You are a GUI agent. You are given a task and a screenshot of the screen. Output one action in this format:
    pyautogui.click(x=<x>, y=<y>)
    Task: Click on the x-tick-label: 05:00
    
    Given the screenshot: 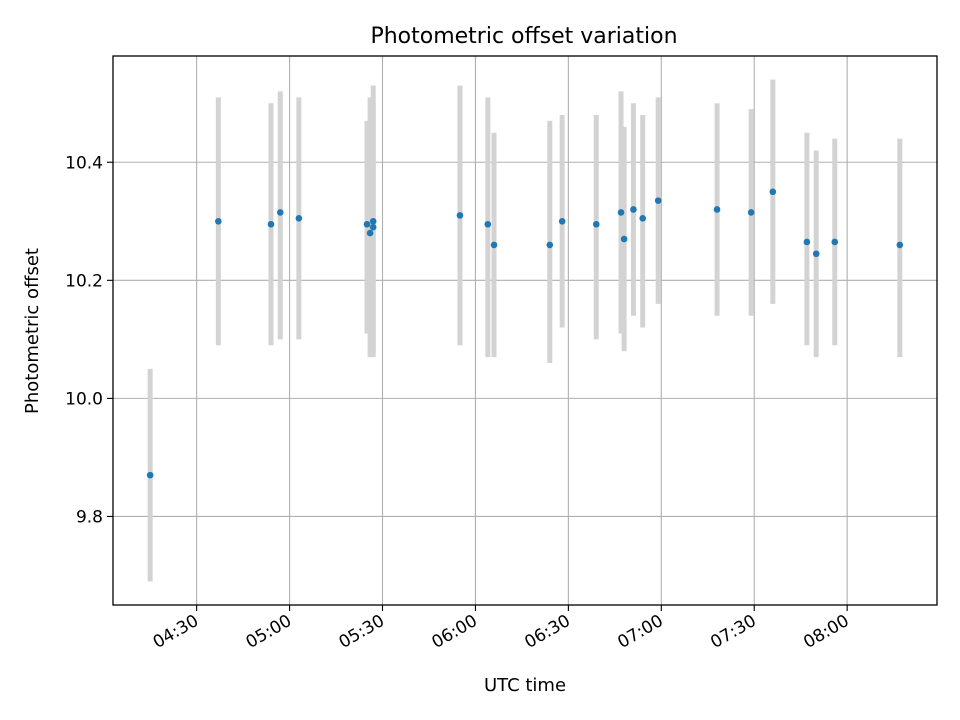 What is the action you would take?
    pyautogui.click(x=269, y=632)
    